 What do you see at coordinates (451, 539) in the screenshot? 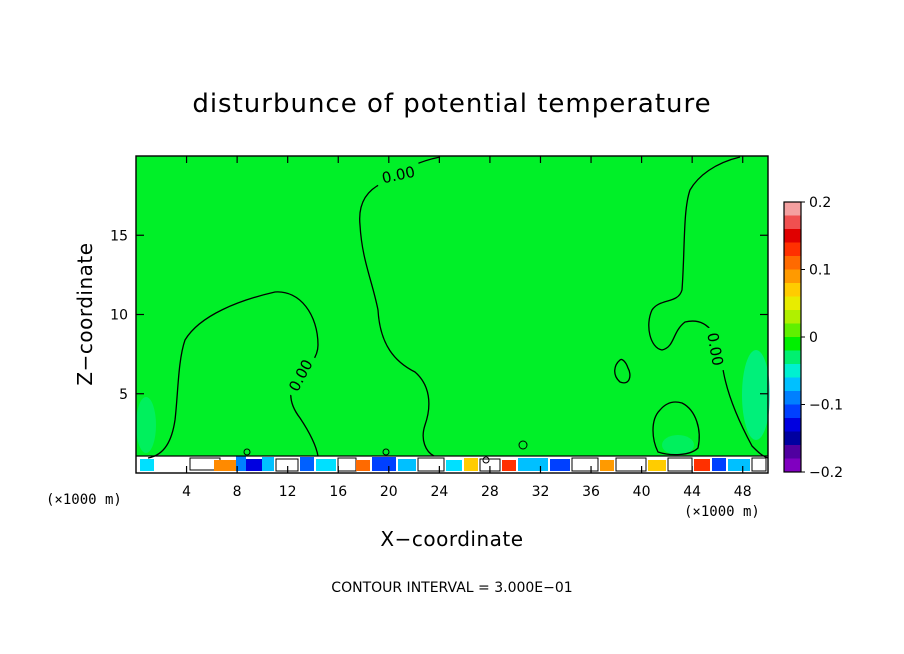
I see `x-axis-label: X−coordinate` at bounding box center [451, 539].